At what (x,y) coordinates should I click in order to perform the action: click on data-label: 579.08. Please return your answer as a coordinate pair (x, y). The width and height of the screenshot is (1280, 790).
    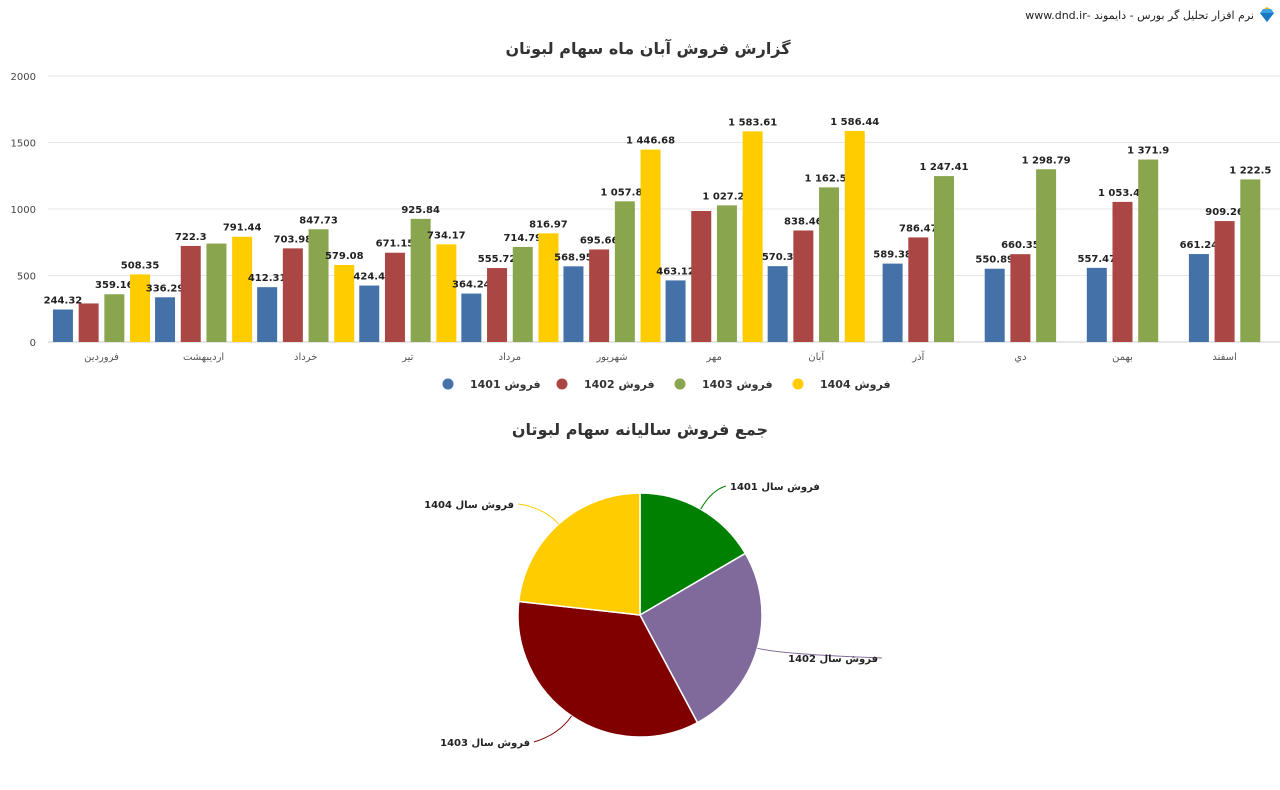
    Looking at the image, I should click on (344, 256).